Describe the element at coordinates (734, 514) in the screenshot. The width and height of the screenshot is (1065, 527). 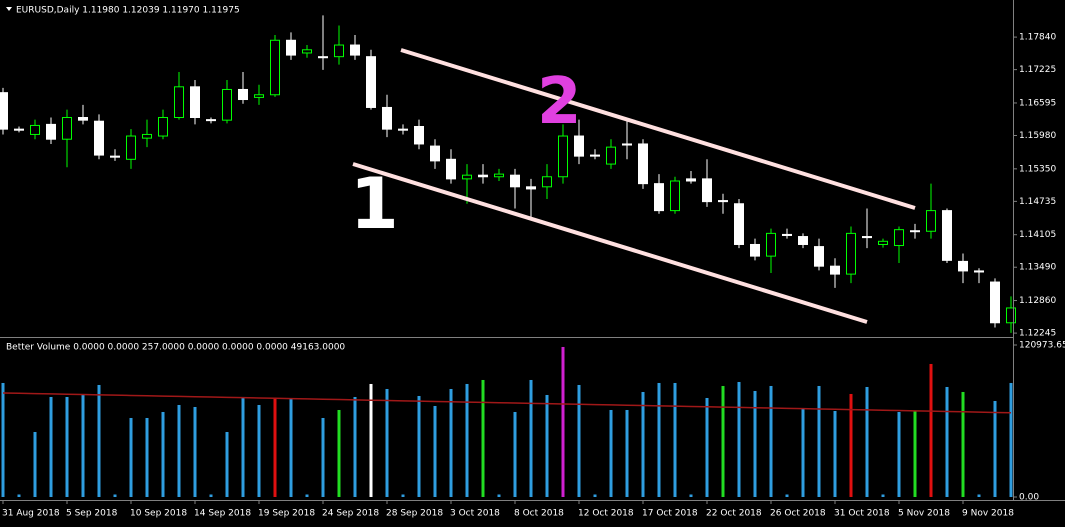
I see `x-tick-label: 22 Oct 2018` at that location.